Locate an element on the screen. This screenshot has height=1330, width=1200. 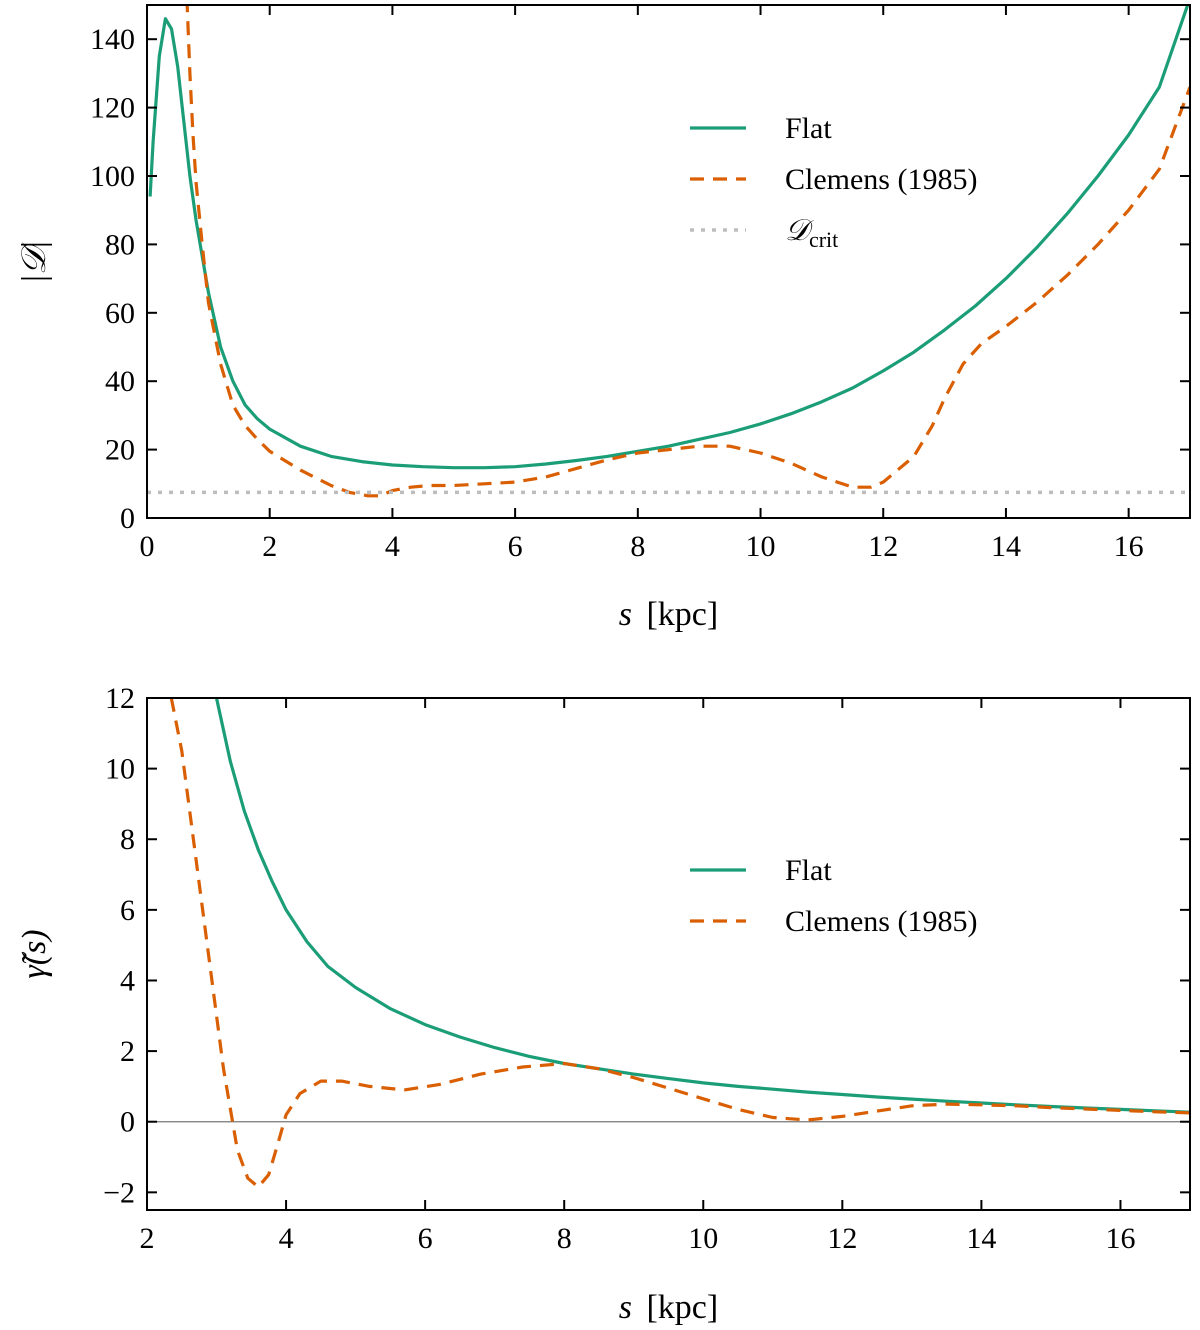
y-tick-label: 120 is located at coordinates (112, 108).